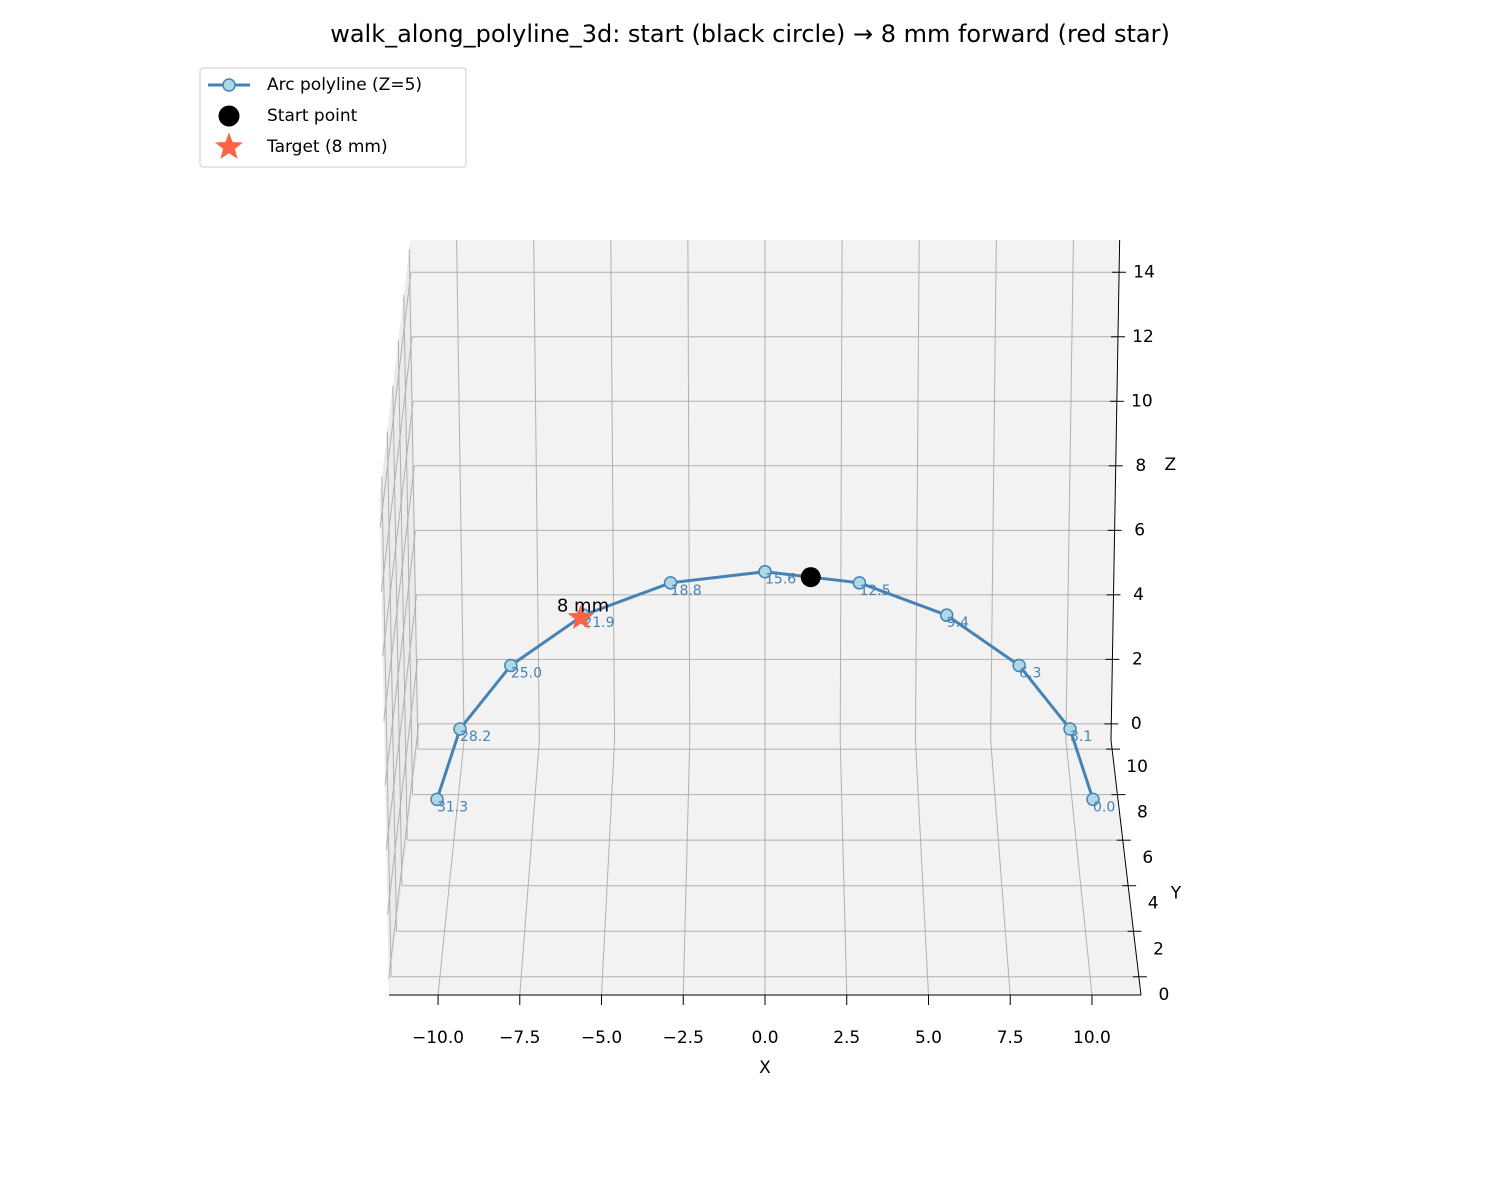 The height and width of the screenshot is (1204, 1500). What do you see at coordinates (327, 147) in the screenshot?
I see `legend-label: Target (8 mm)` at bounding box center [327, 147].